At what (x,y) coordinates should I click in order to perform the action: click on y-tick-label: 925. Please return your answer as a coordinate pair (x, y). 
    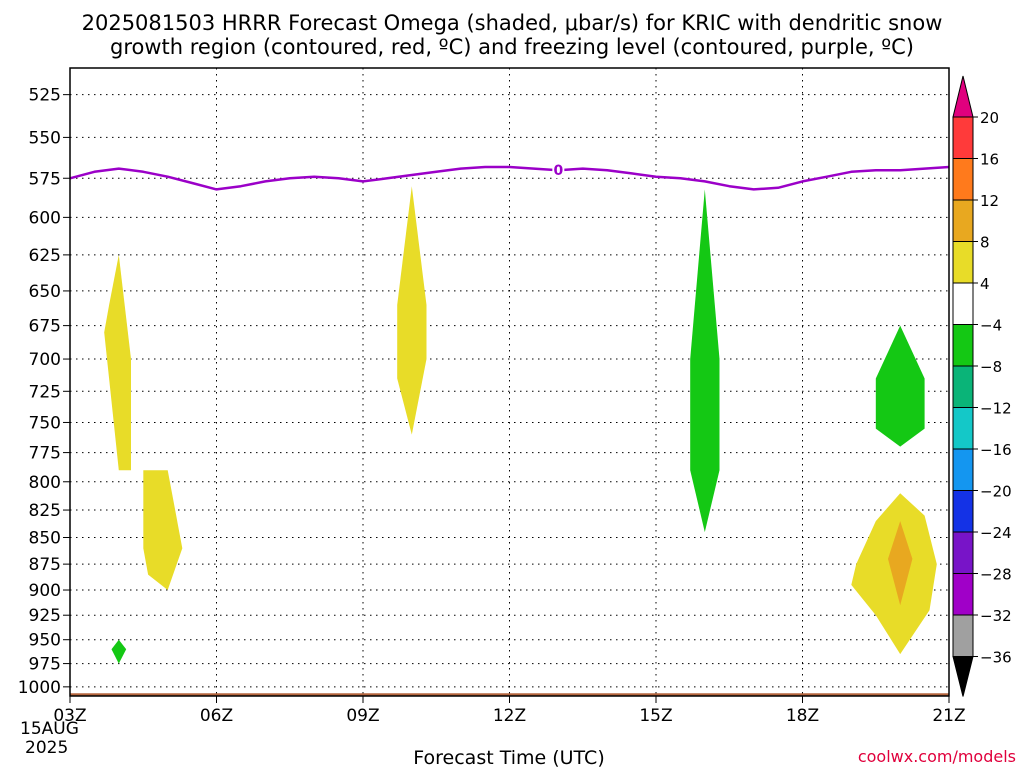
    Looking at the image, I should click on (45, 616).